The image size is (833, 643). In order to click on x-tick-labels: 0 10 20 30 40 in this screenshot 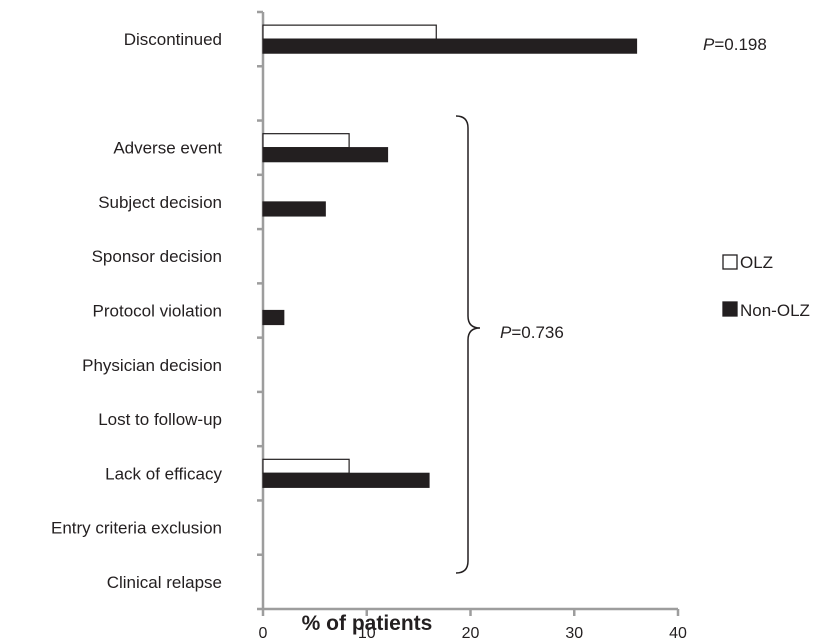, I will do `click(473, 633)`.